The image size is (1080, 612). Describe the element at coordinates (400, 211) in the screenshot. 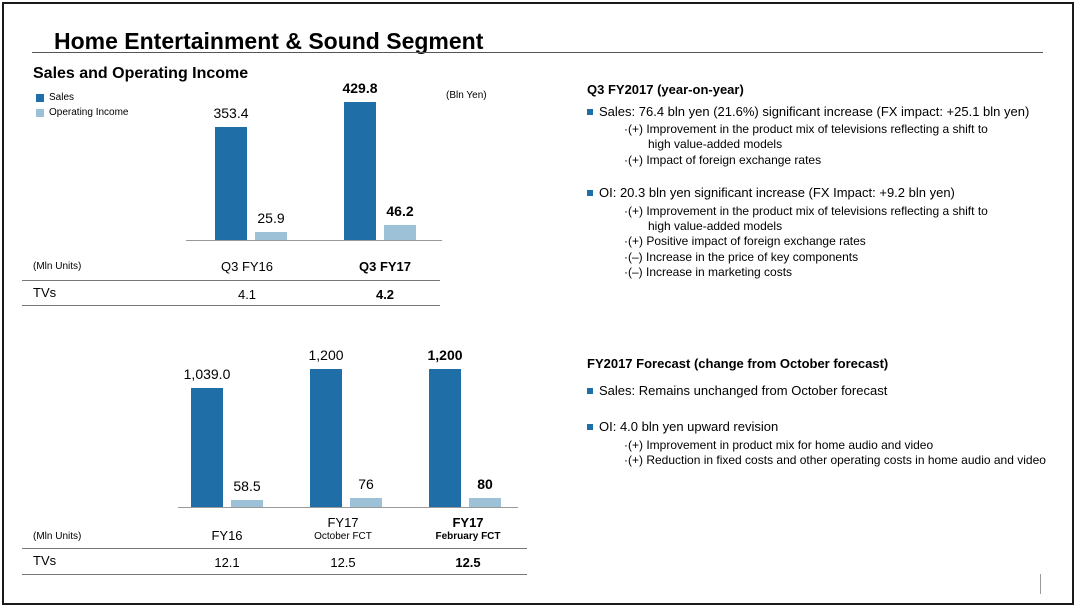

I see `chart1-label-oi-q3fy17: 46.2` at that location.